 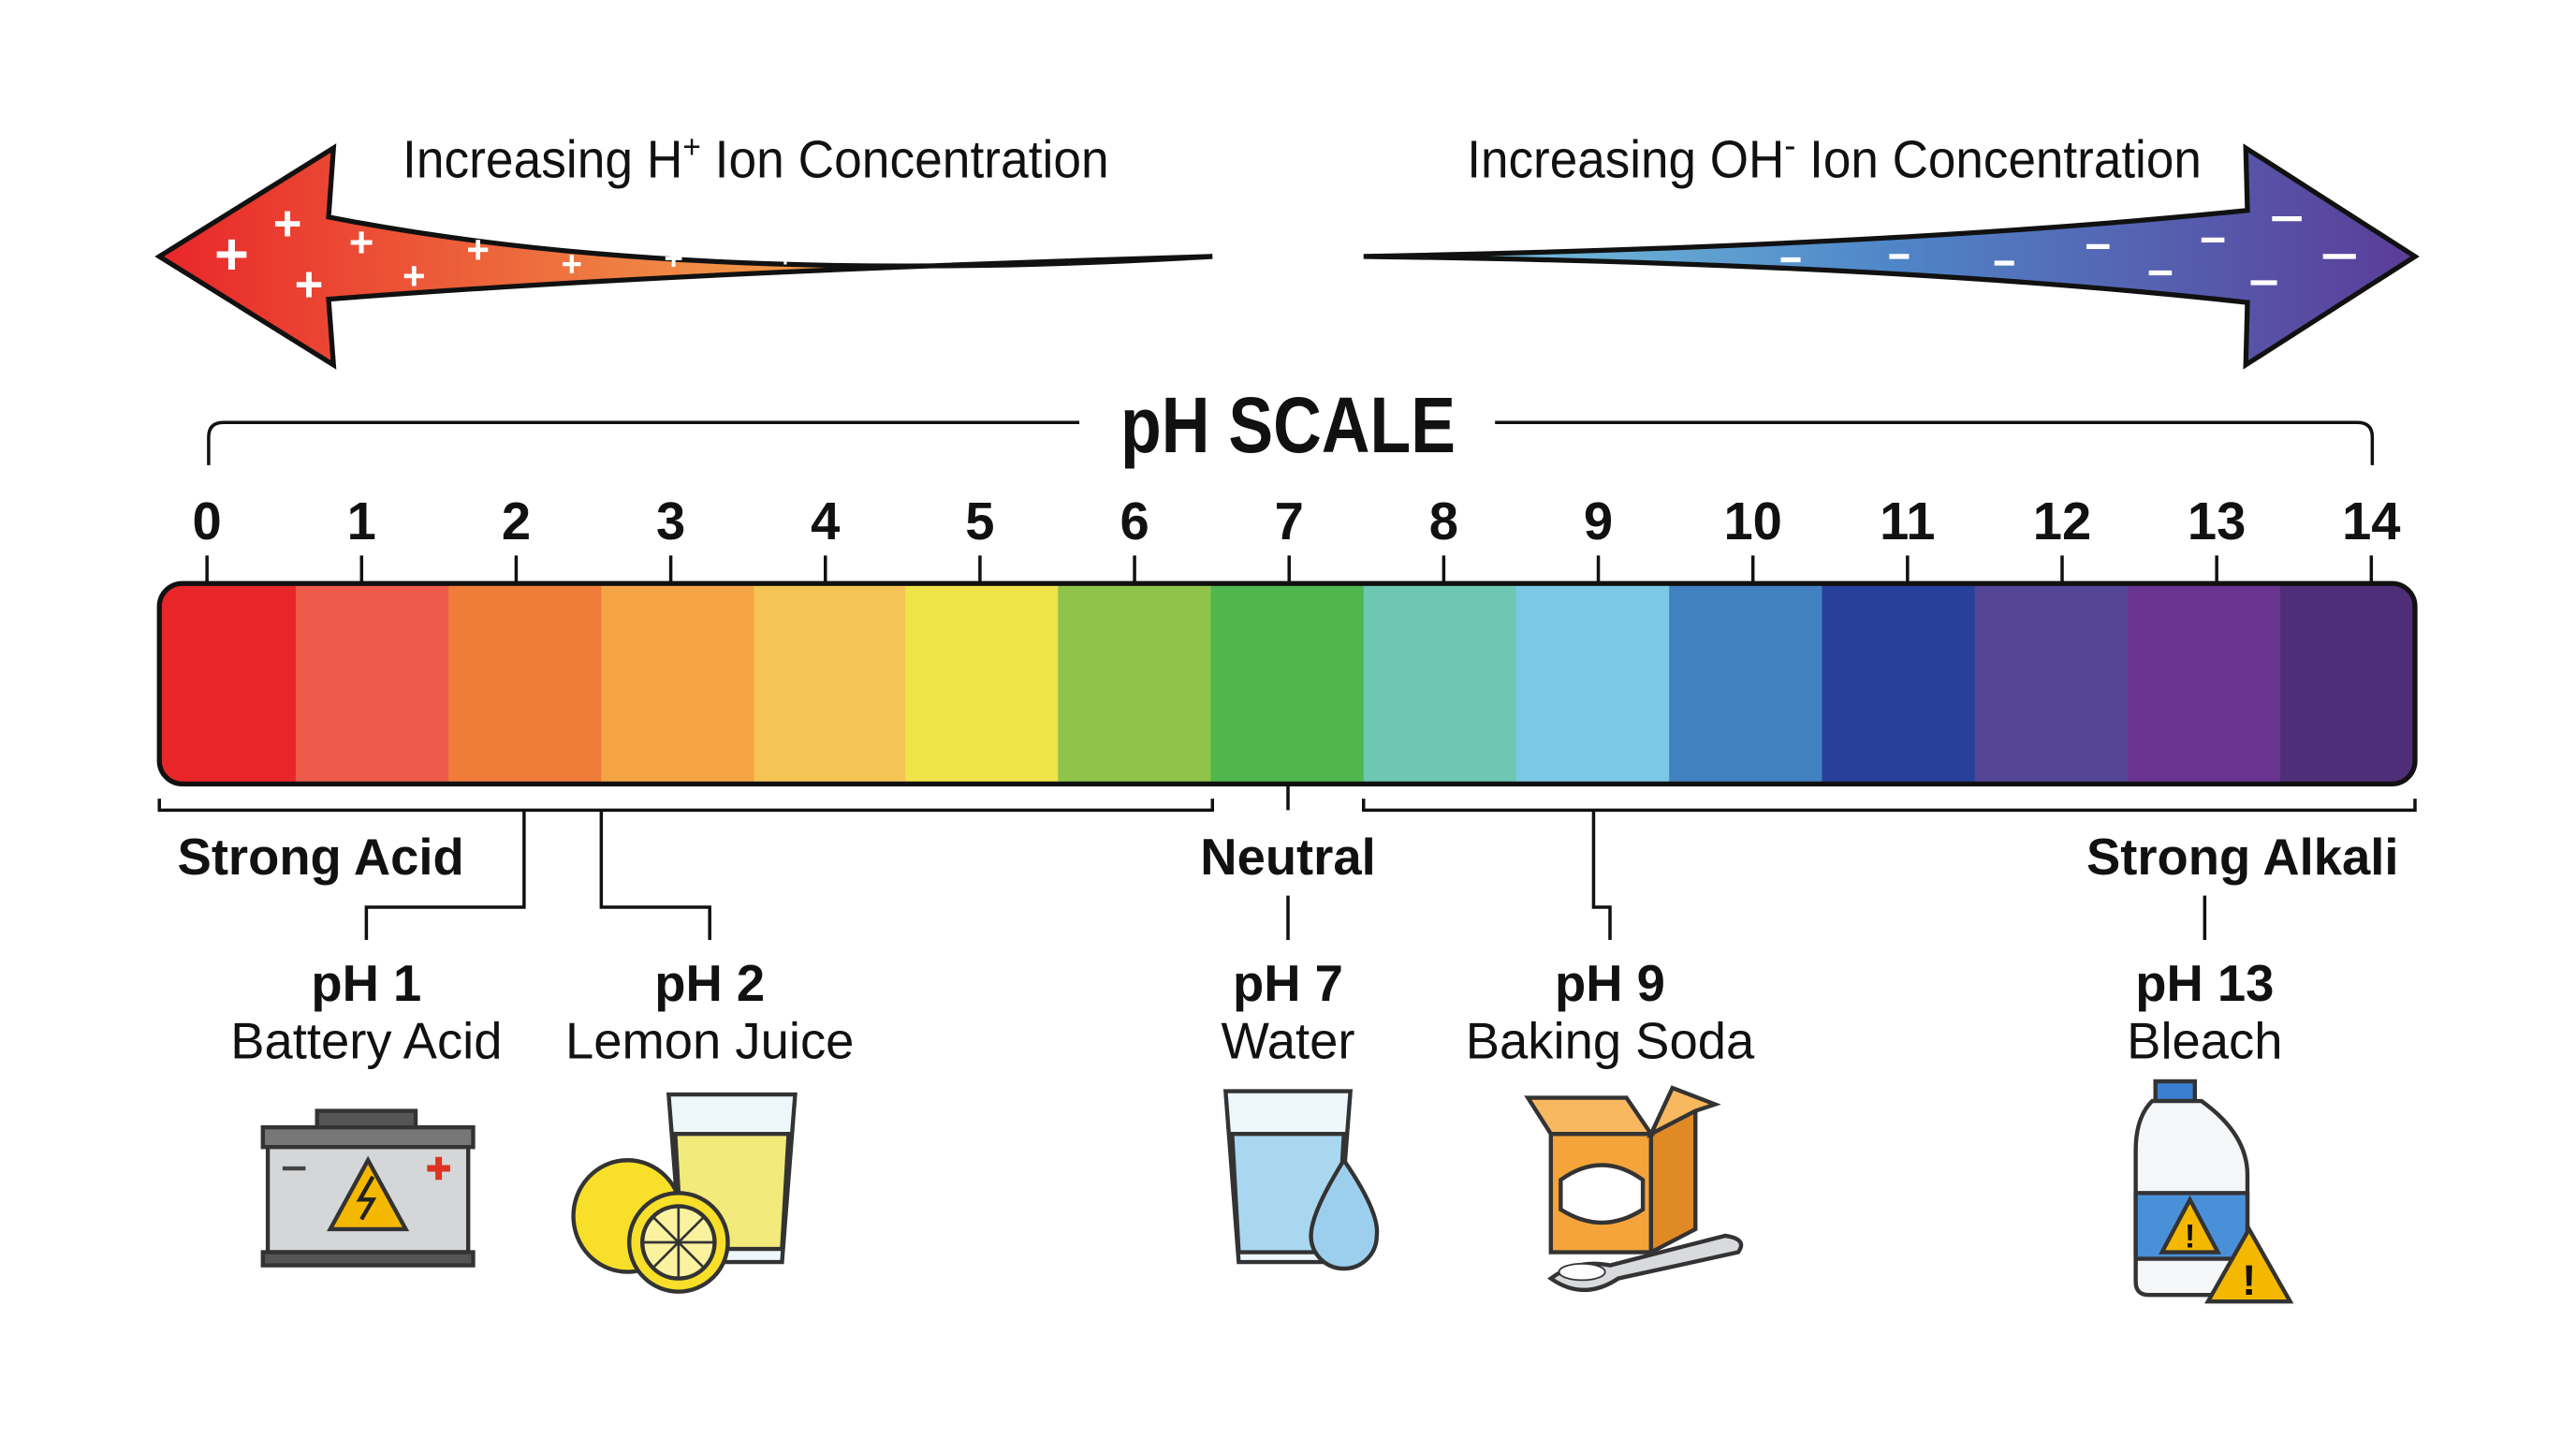 What do you see at coordinates (1287, 798) in the screenshot?
I see `region-brackets` at bounding box center [1287, 798].